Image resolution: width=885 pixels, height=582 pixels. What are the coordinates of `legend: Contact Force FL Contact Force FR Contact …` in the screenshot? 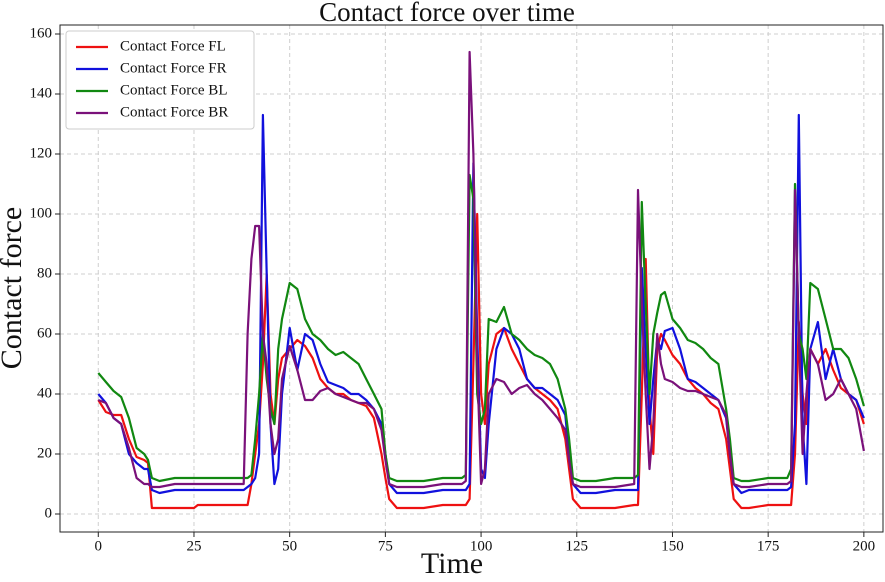 It's located at (160, 80).